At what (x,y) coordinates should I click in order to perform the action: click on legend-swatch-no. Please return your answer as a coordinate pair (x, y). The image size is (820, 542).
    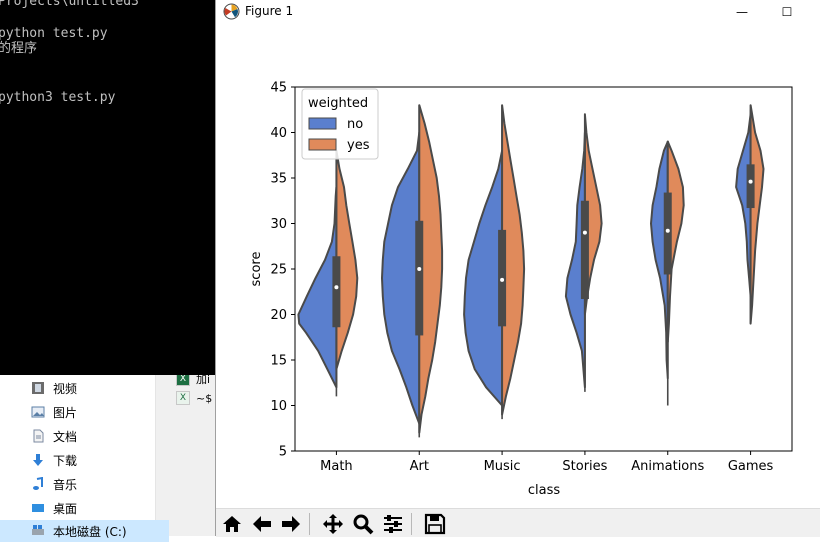
    Looking at the image, I should click on (322, 123).